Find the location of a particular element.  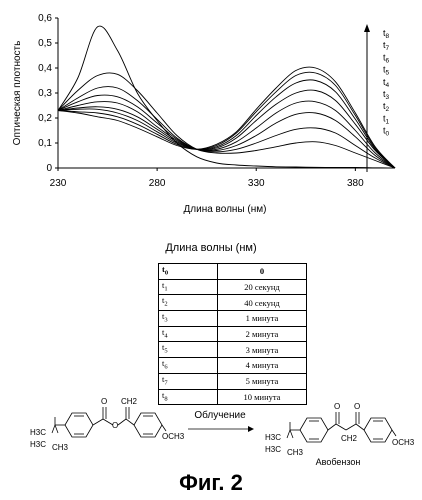

table-cell-key: t2 is located at coordinates (188, 303).